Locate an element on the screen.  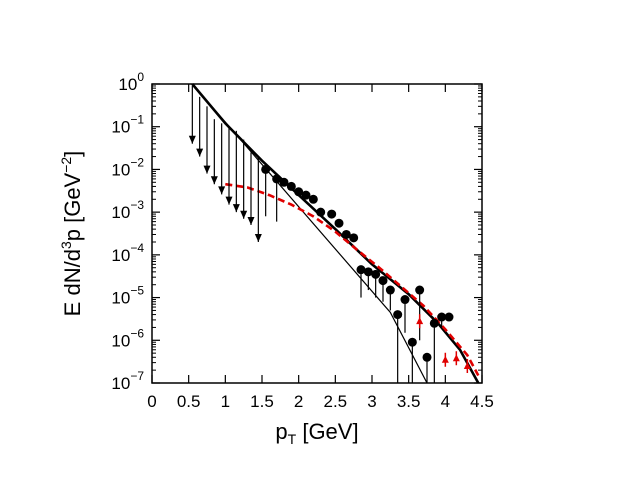
y-tick-label: 10⁻³ is located at coordinates (127, 210).